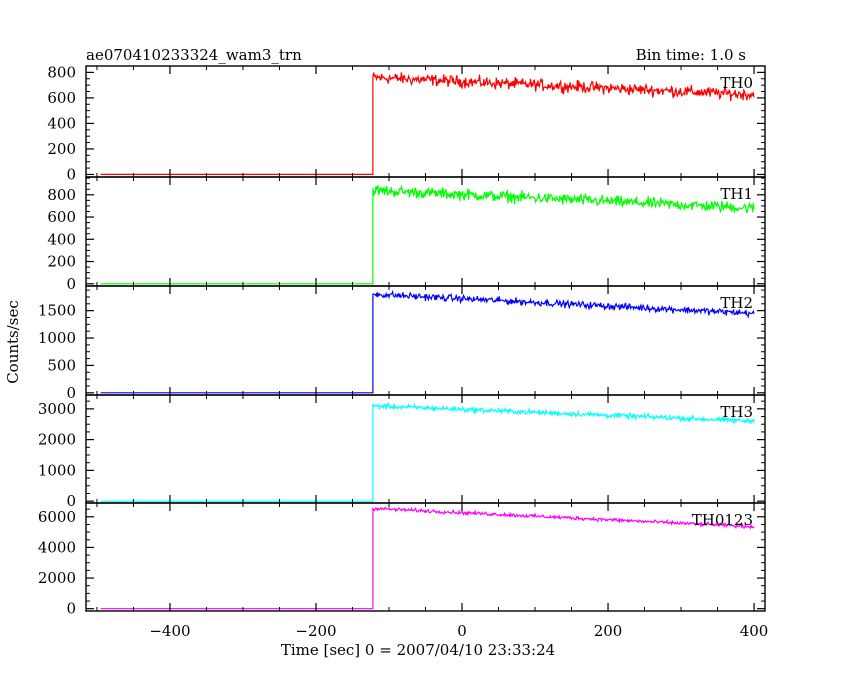 Image resolution: width=850 pixels, height=680 pixels. I want to click on chart-title: ae070410233324_wam3_trn, so click(194, 55).